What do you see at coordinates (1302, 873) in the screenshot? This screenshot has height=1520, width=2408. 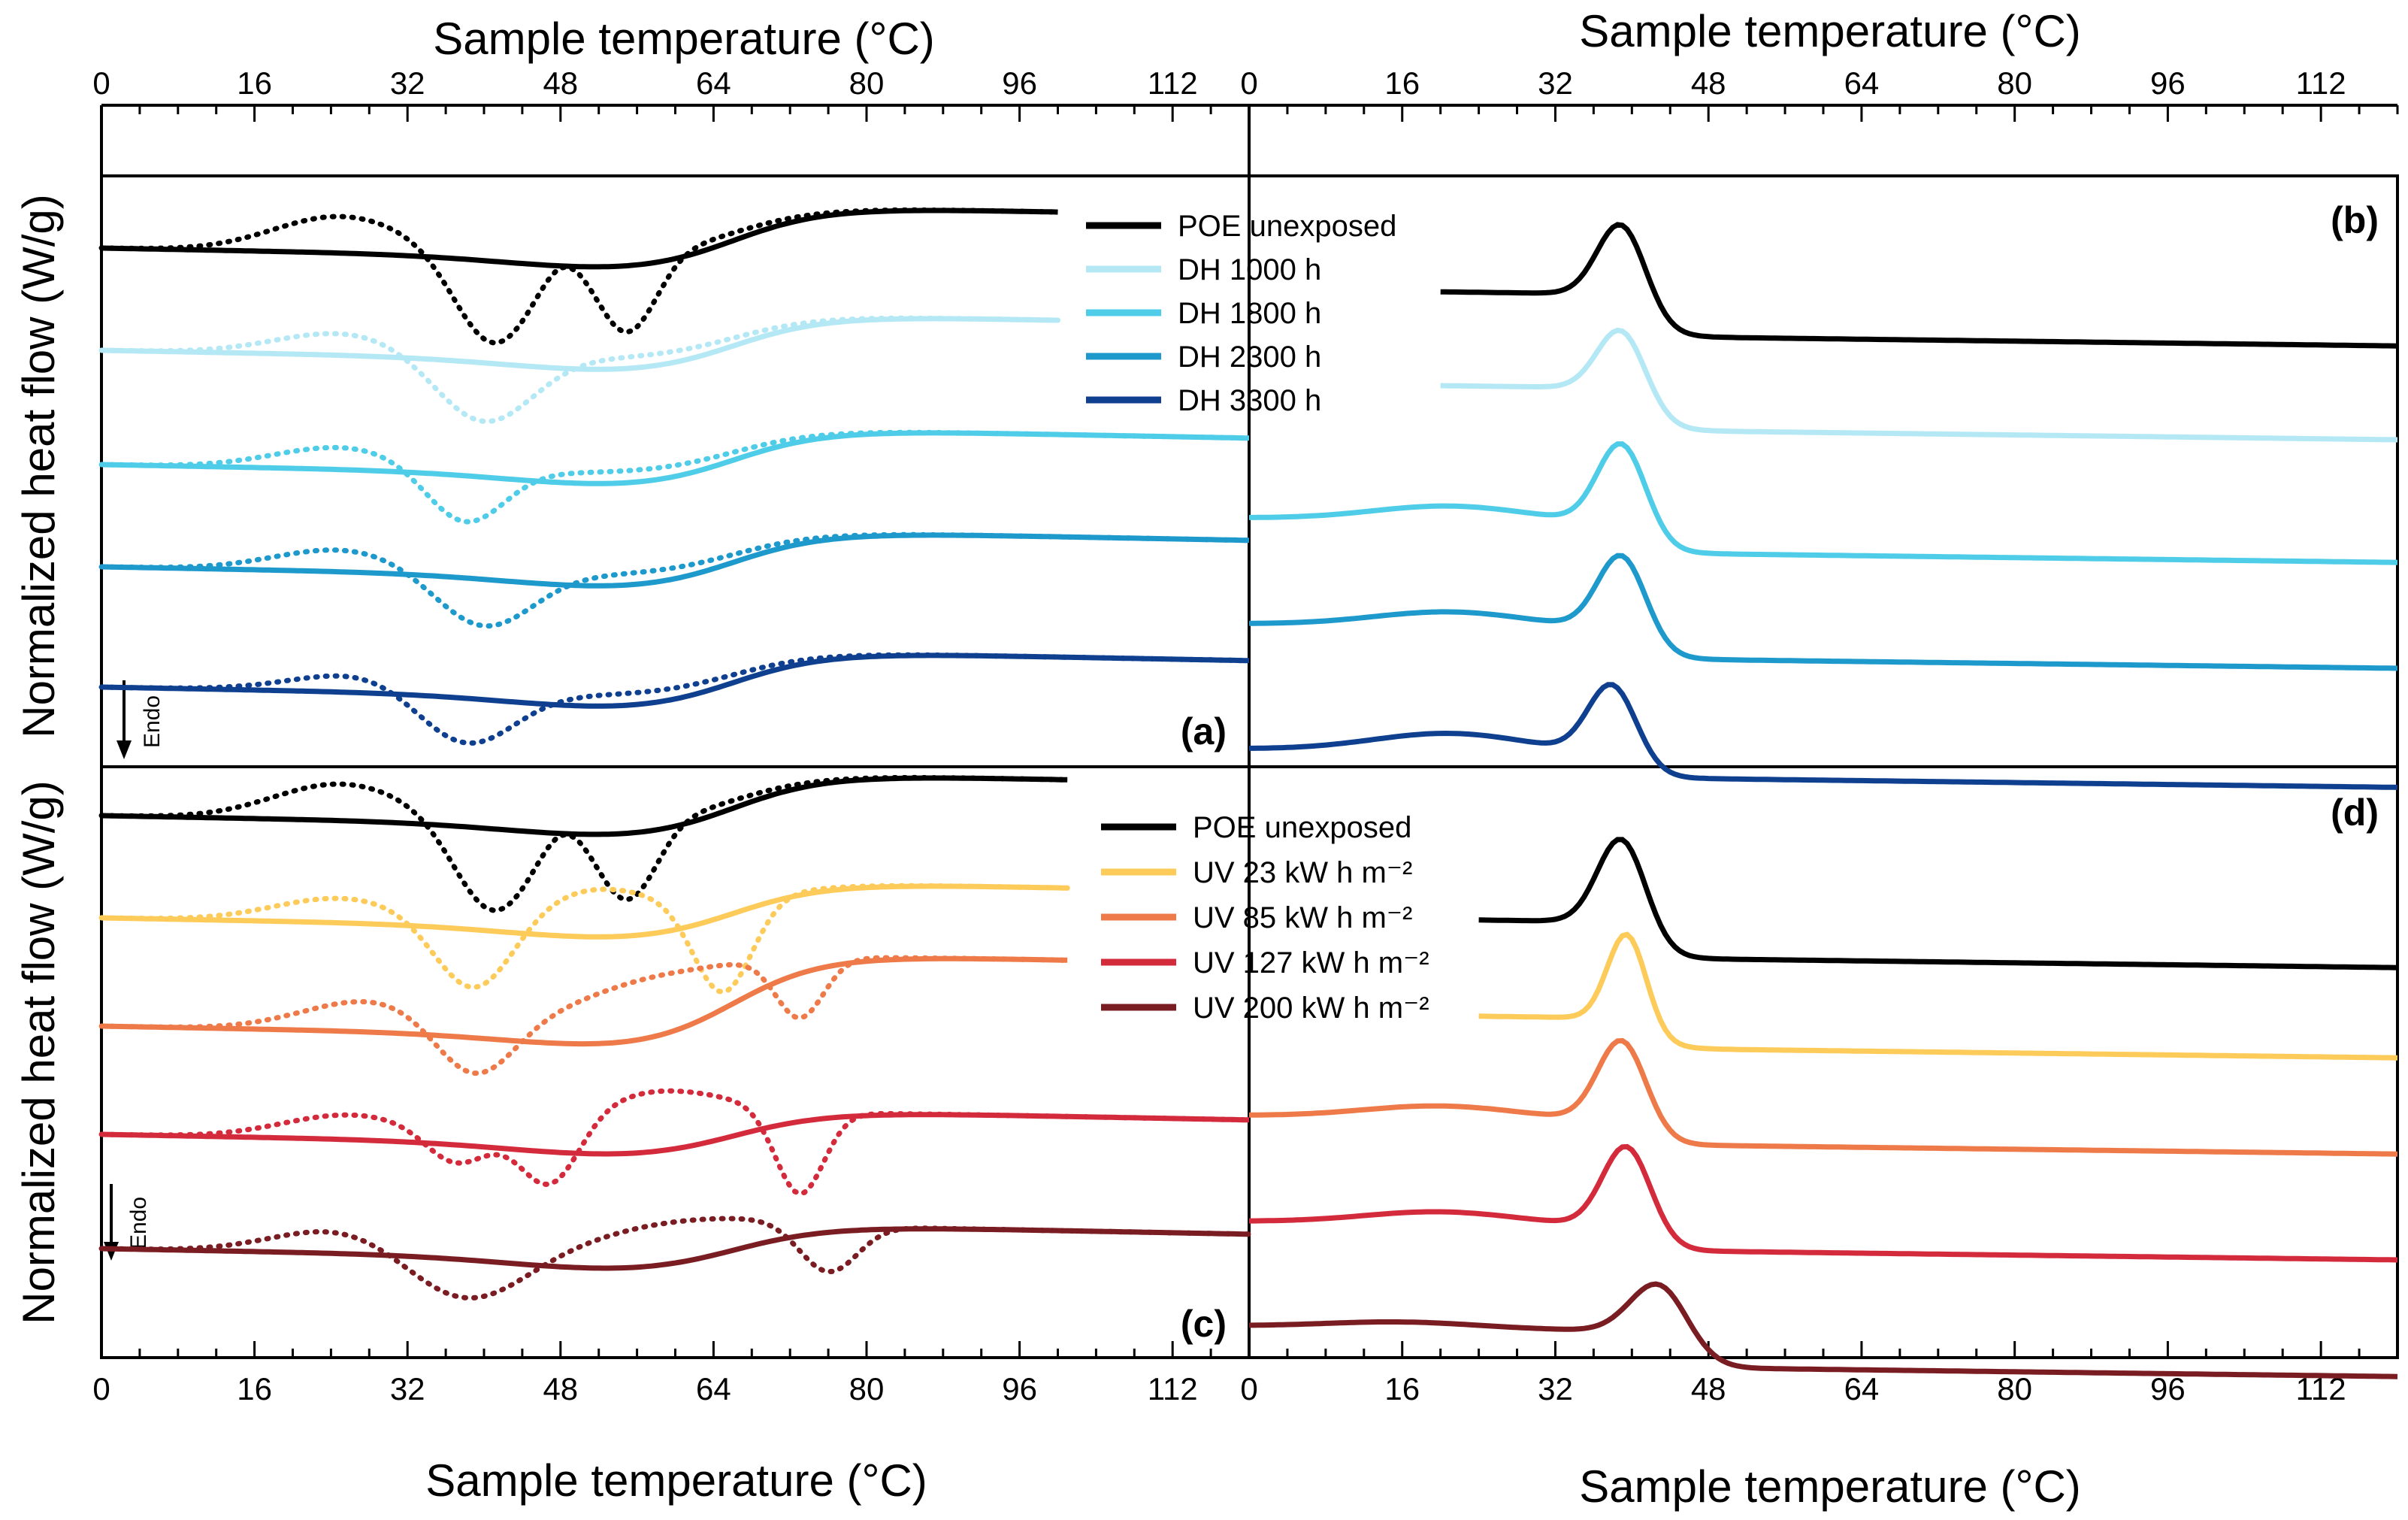 I see `legend-label-c-1: UV 23 kW h m⁻²` at bounding box center [1302, 873].